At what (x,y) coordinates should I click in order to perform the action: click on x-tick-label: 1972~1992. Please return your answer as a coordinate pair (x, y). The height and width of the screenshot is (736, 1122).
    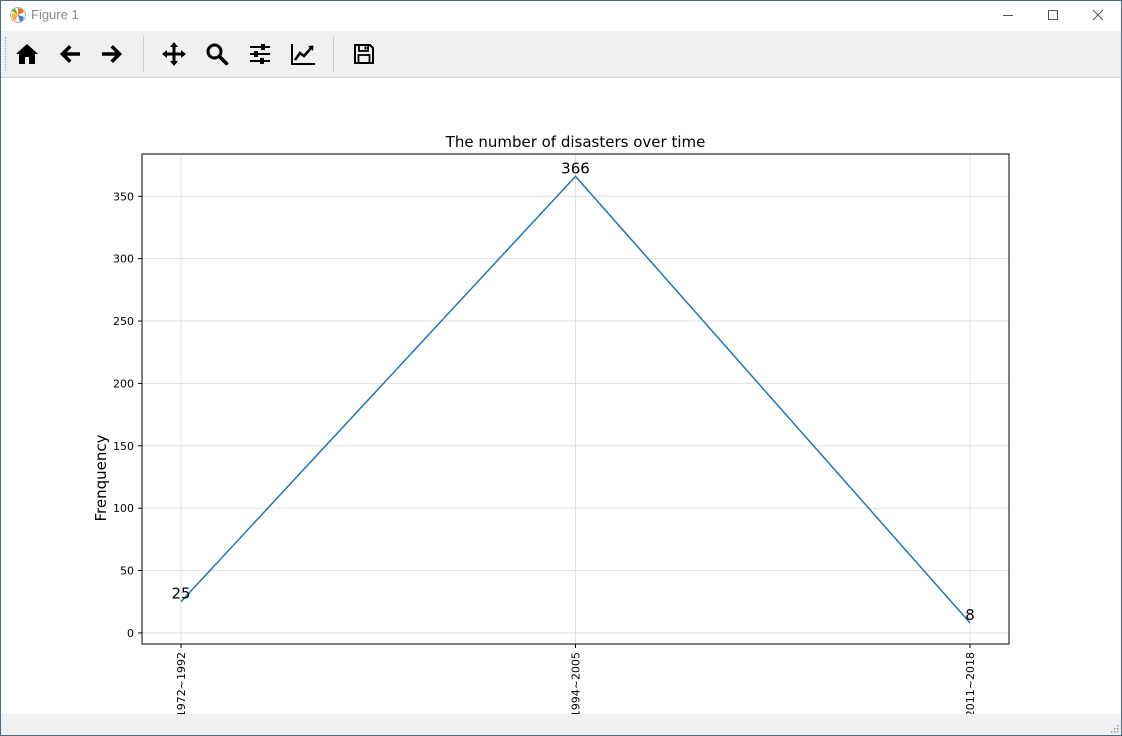
    Looking at the image, I should click on (181, 683).